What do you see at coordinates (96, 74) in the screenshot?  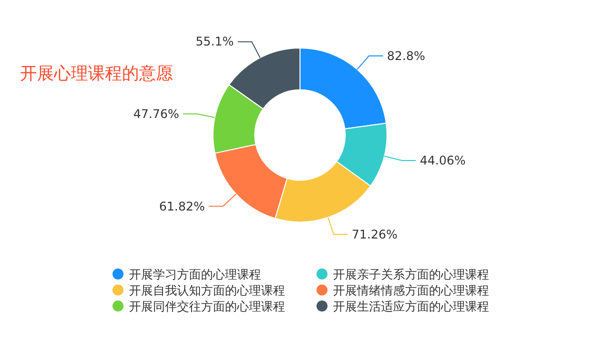 I see `text: 开展心理课程的意愿` at bounding box center [96, 74].